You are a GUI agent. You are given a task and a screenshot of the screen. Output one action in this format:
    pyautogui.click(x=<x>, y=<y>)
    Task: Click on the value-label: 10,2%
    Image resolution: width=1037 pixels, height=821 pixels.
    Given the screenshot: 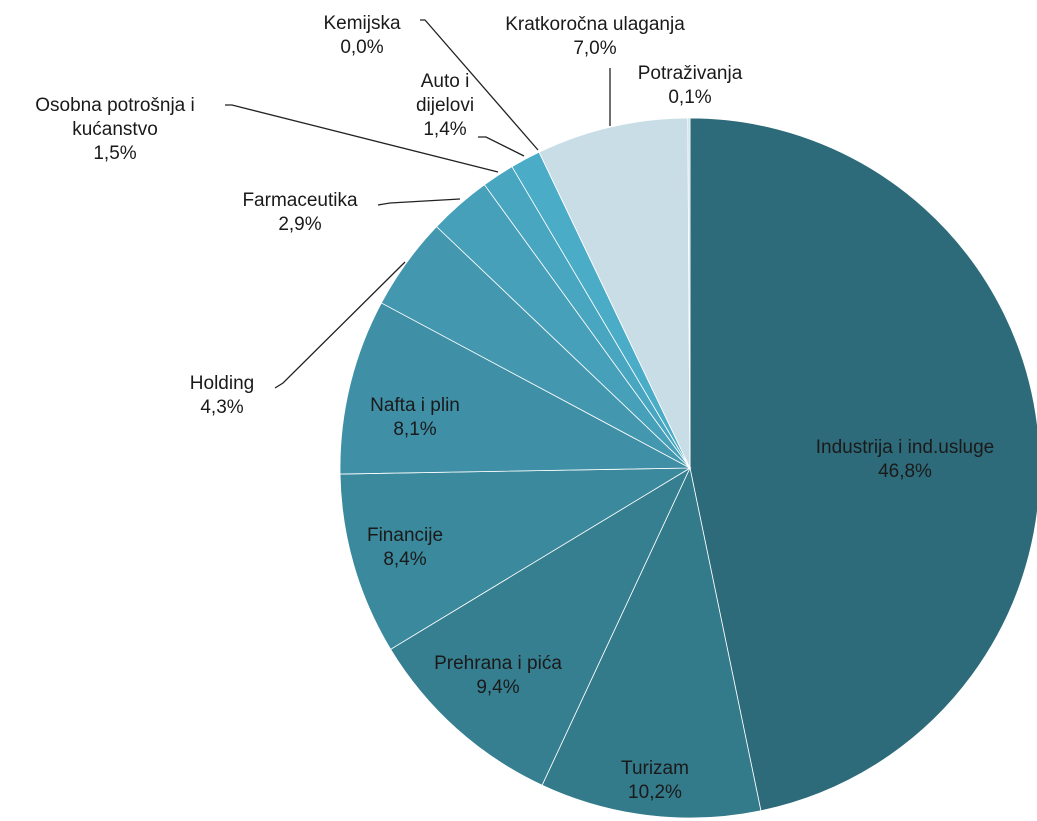 What is the action you would take?
    pyautogui.click(x=655, y=792)
    